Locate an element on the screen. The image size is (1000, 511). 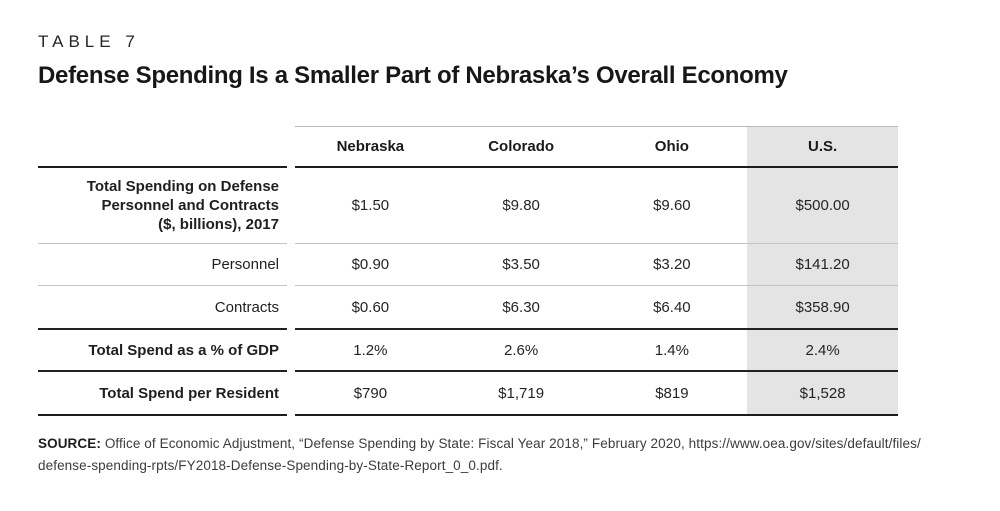
cell-contracts-colorado: $6.30 is located at coordinates (521, 307).